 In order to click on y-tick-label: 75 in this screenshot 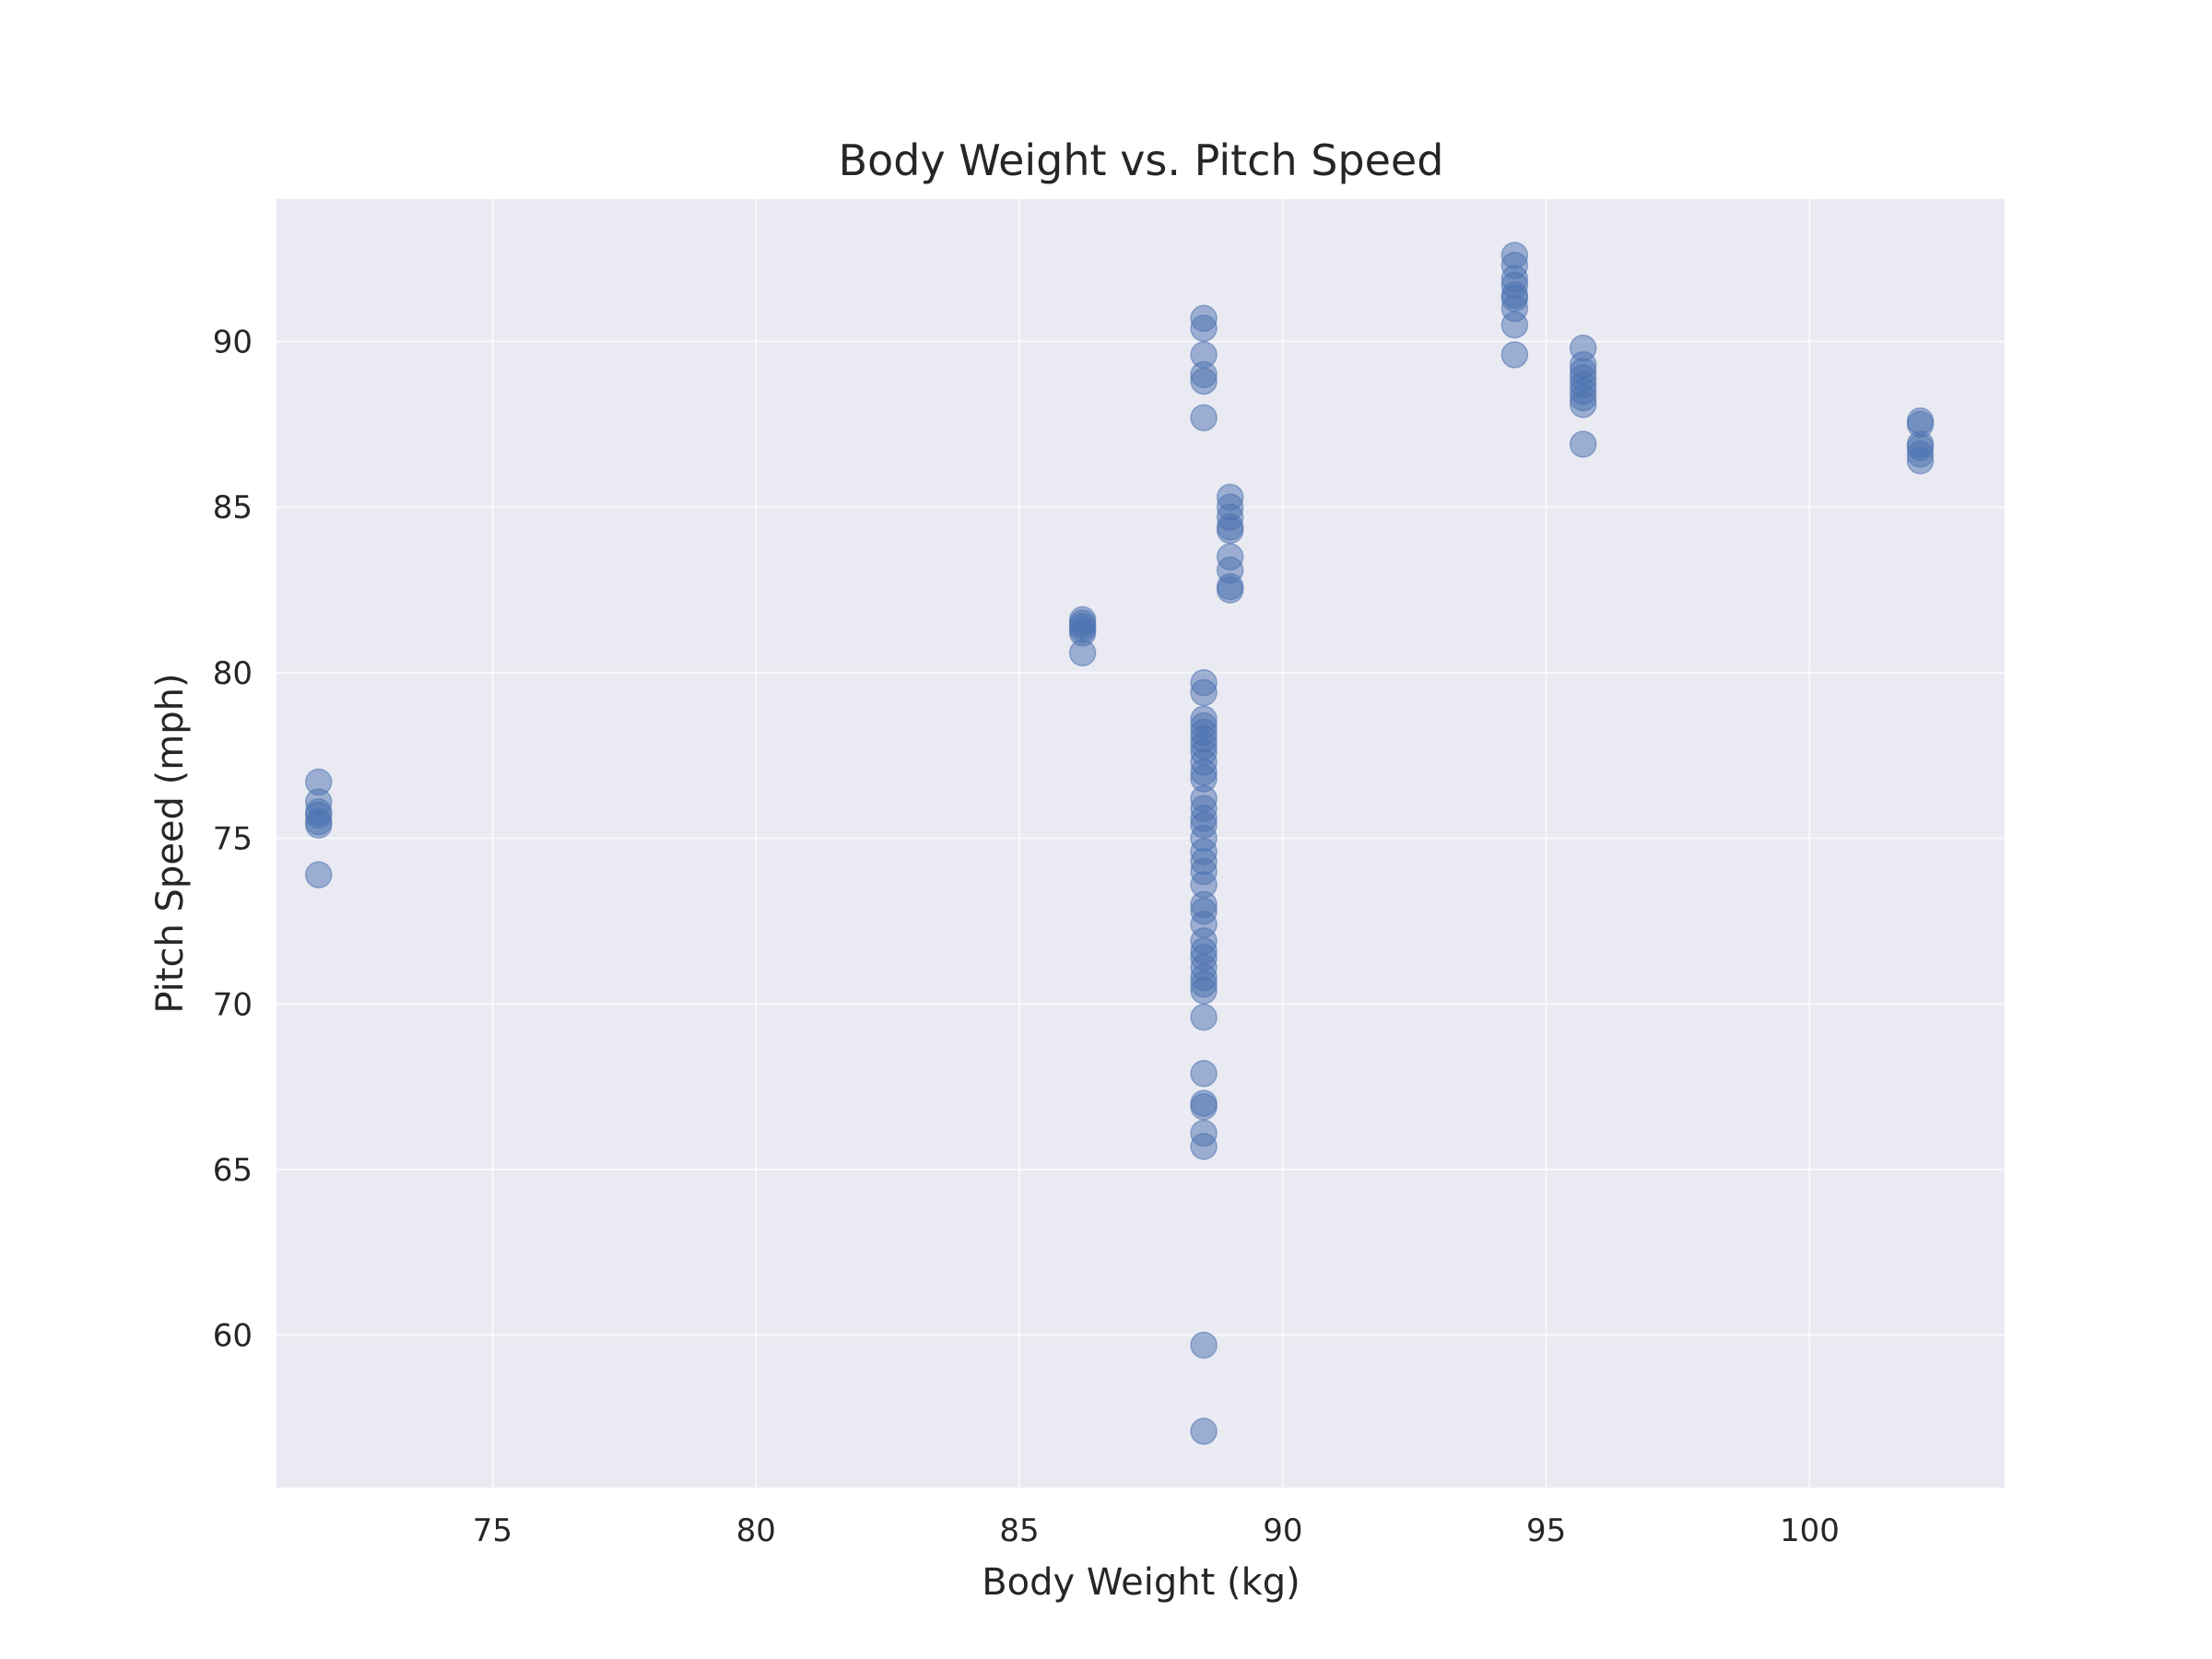, I will do `click(233, 839)`.